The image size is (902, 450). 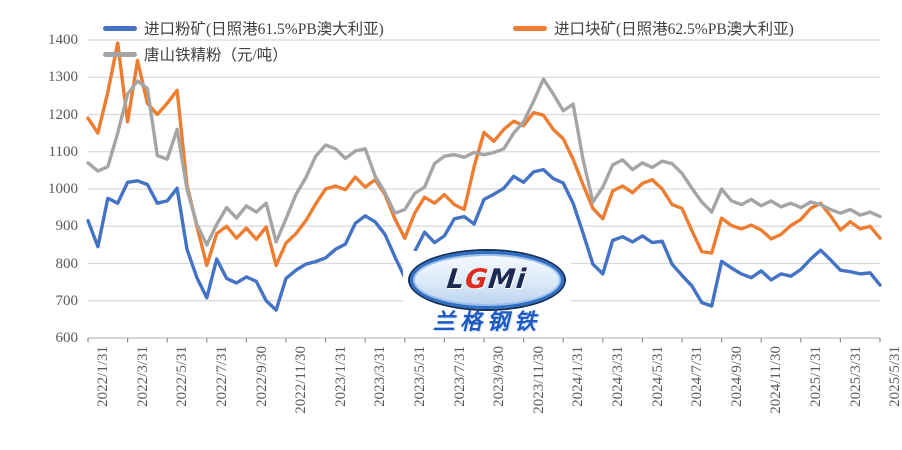 What do you see at coordinates (67, 300) in the screenshot?
I see `y-tick-label-700: 700` at bounding box center [67, 300].